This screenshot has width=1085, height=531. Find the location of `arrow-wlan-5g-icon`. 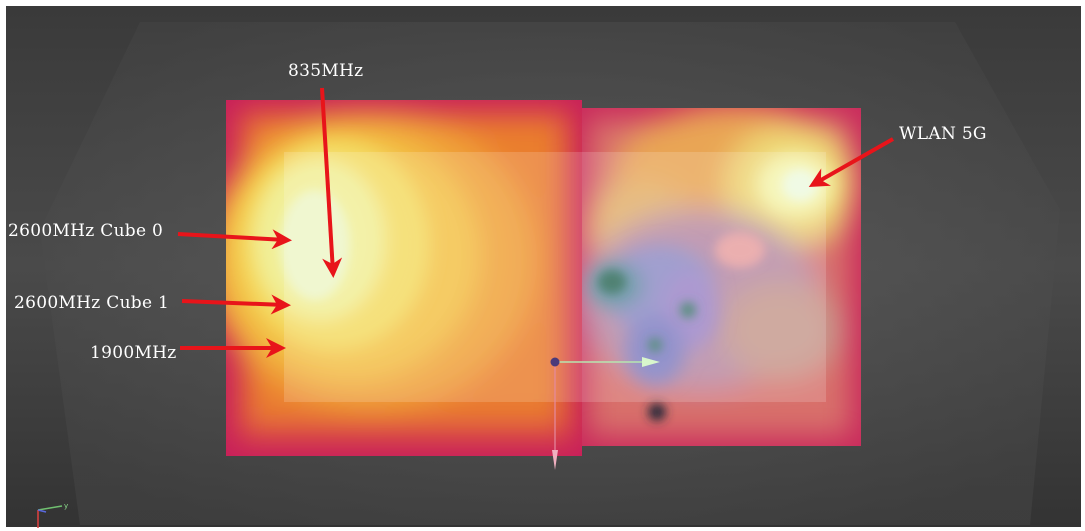

arrow-wlan-5g-icon is located at coordinates (851, 162).